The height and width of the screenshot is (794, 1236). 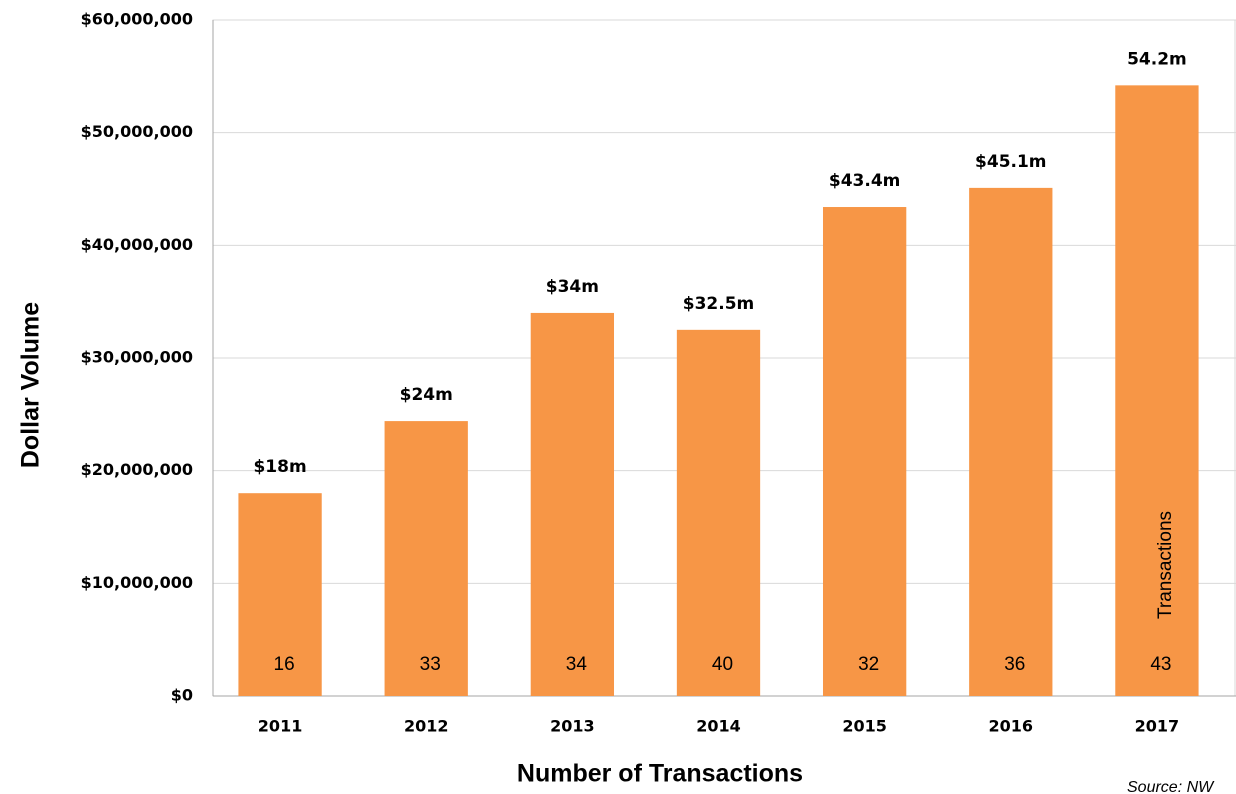 I want to click on transaction-count: 16, so click(x=284, y=664).